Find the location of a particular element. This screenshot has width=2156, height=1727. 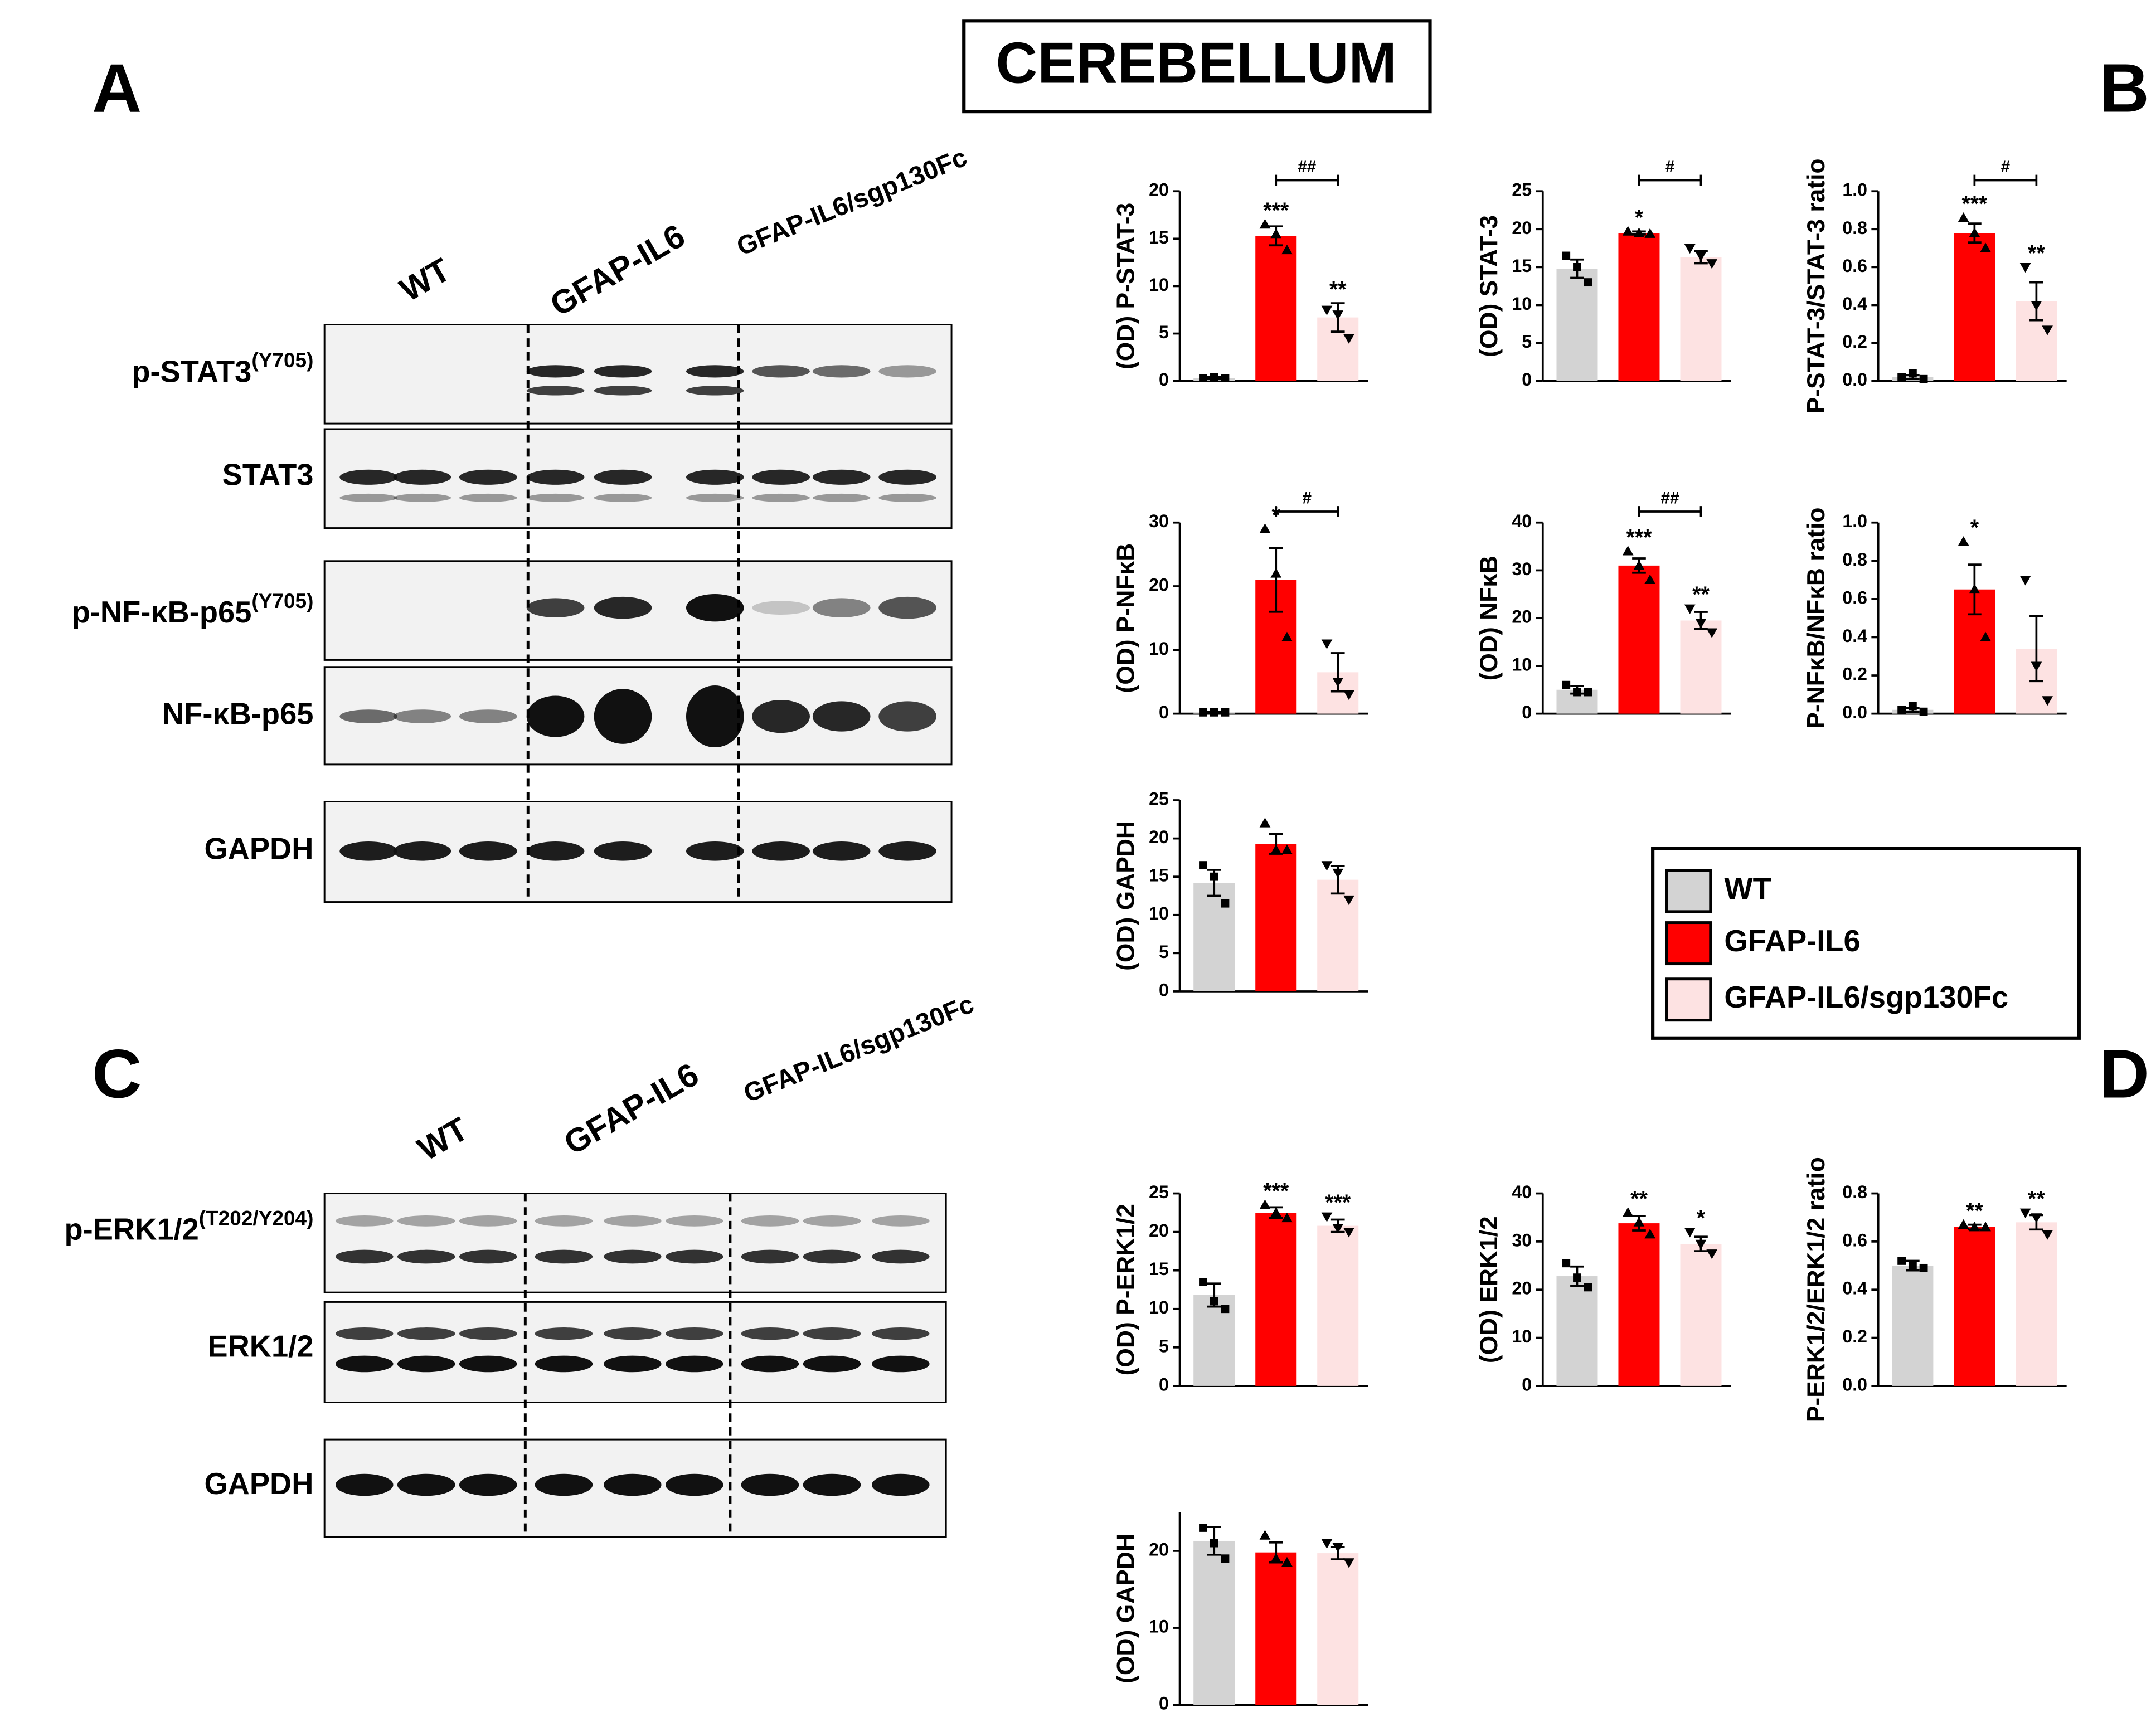

y-tick-label: 0.0 is located at coordinates (1854, 379).